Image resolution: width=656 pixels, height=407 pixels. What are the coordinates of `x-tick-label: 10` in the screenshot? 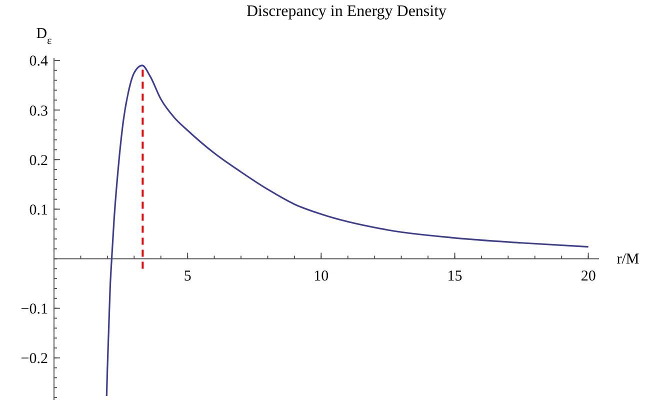 It's located at (321, 276).